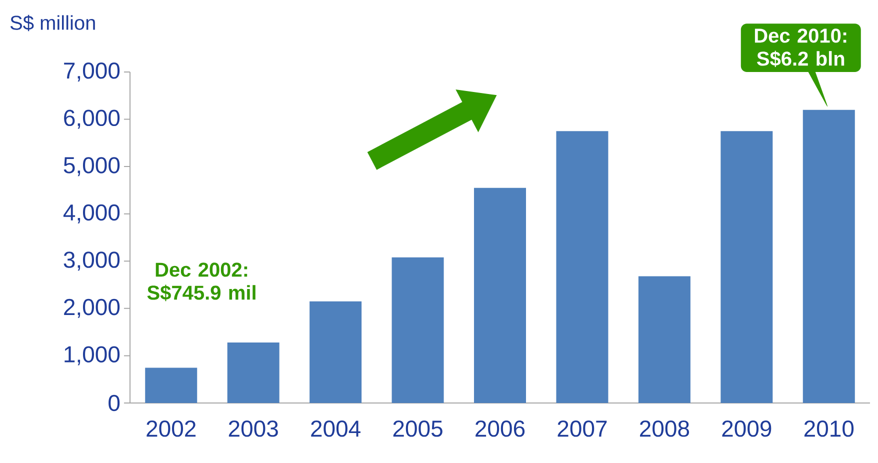  Describe the element at coordinates (92, 308) in the screenshot. I see `y-tick-label: 2,000` at that location.